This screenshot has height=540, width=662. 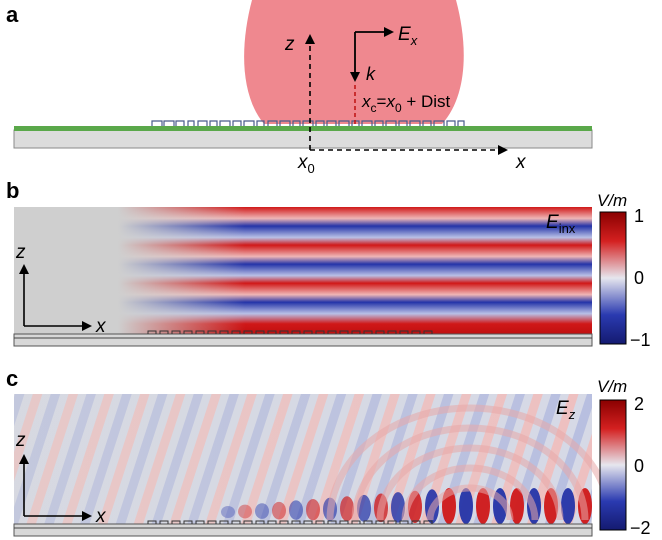 I want to click on panel-label-a: a, so click(x=12, y=14).